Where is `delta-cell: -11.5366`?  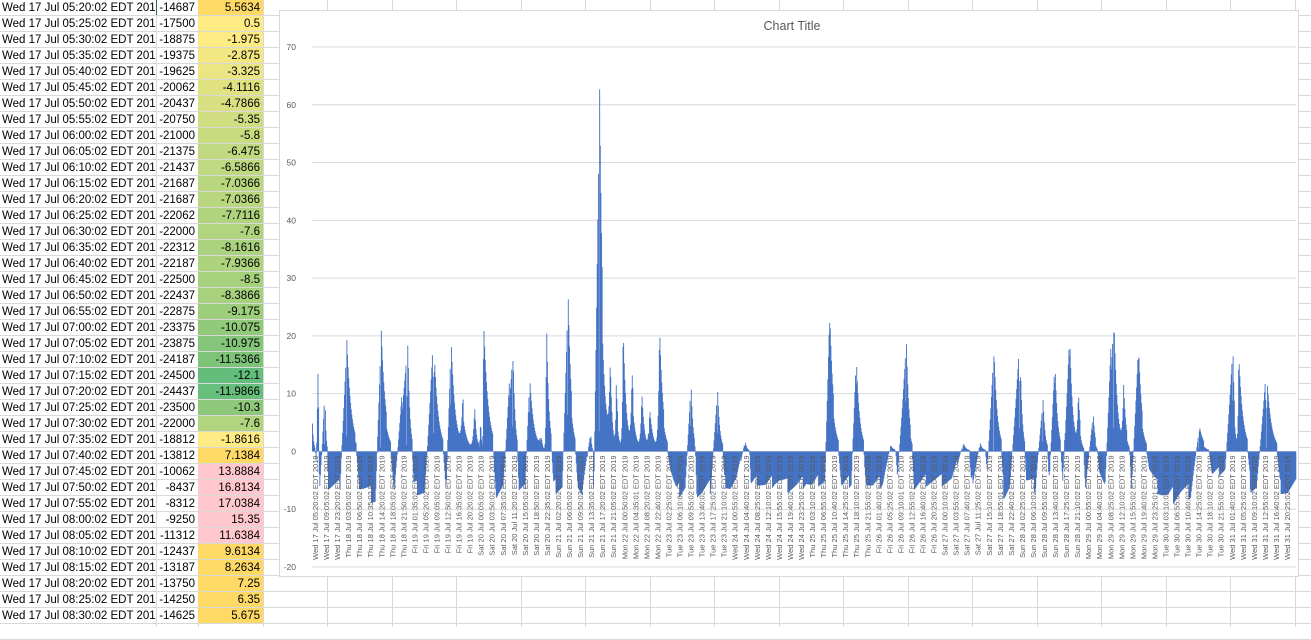 delta-cell: -11.5366 is located at coordinates (230, 360).